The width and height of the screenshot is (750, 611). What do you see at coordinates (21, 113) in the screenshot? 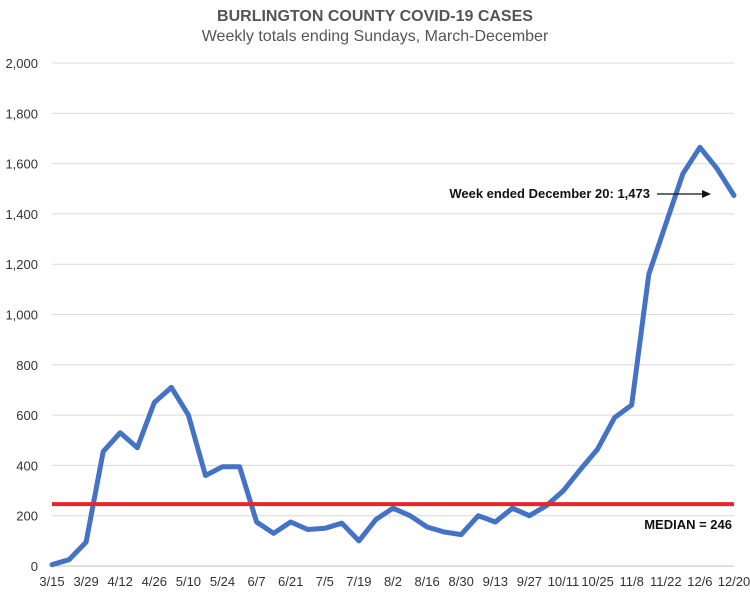
I see `y-tick-label: 1,800` at bounding box center [21, 113].